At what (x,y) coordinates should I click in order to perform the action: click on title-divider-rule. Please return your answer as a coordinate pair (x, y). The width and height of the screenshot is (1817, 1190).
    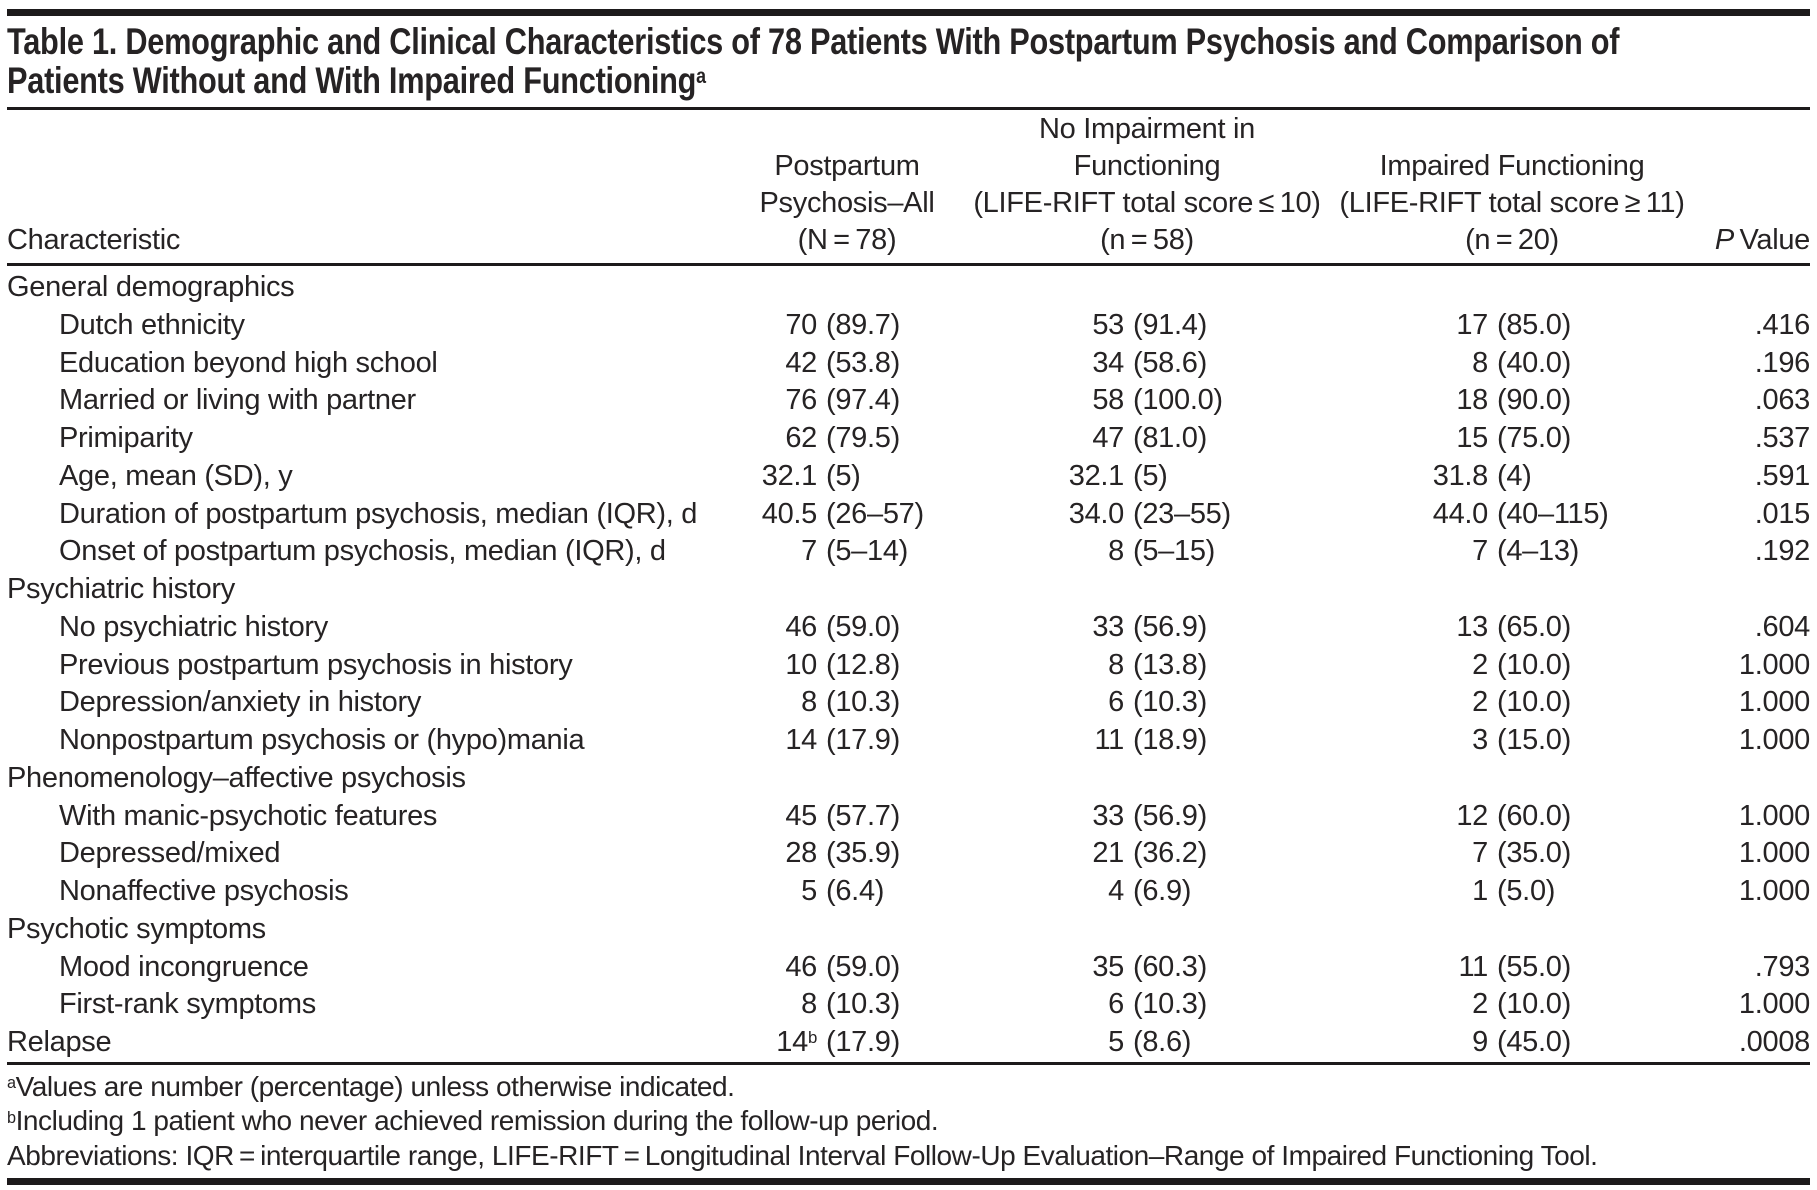
    Looking at the image, I should click on (908, 108).